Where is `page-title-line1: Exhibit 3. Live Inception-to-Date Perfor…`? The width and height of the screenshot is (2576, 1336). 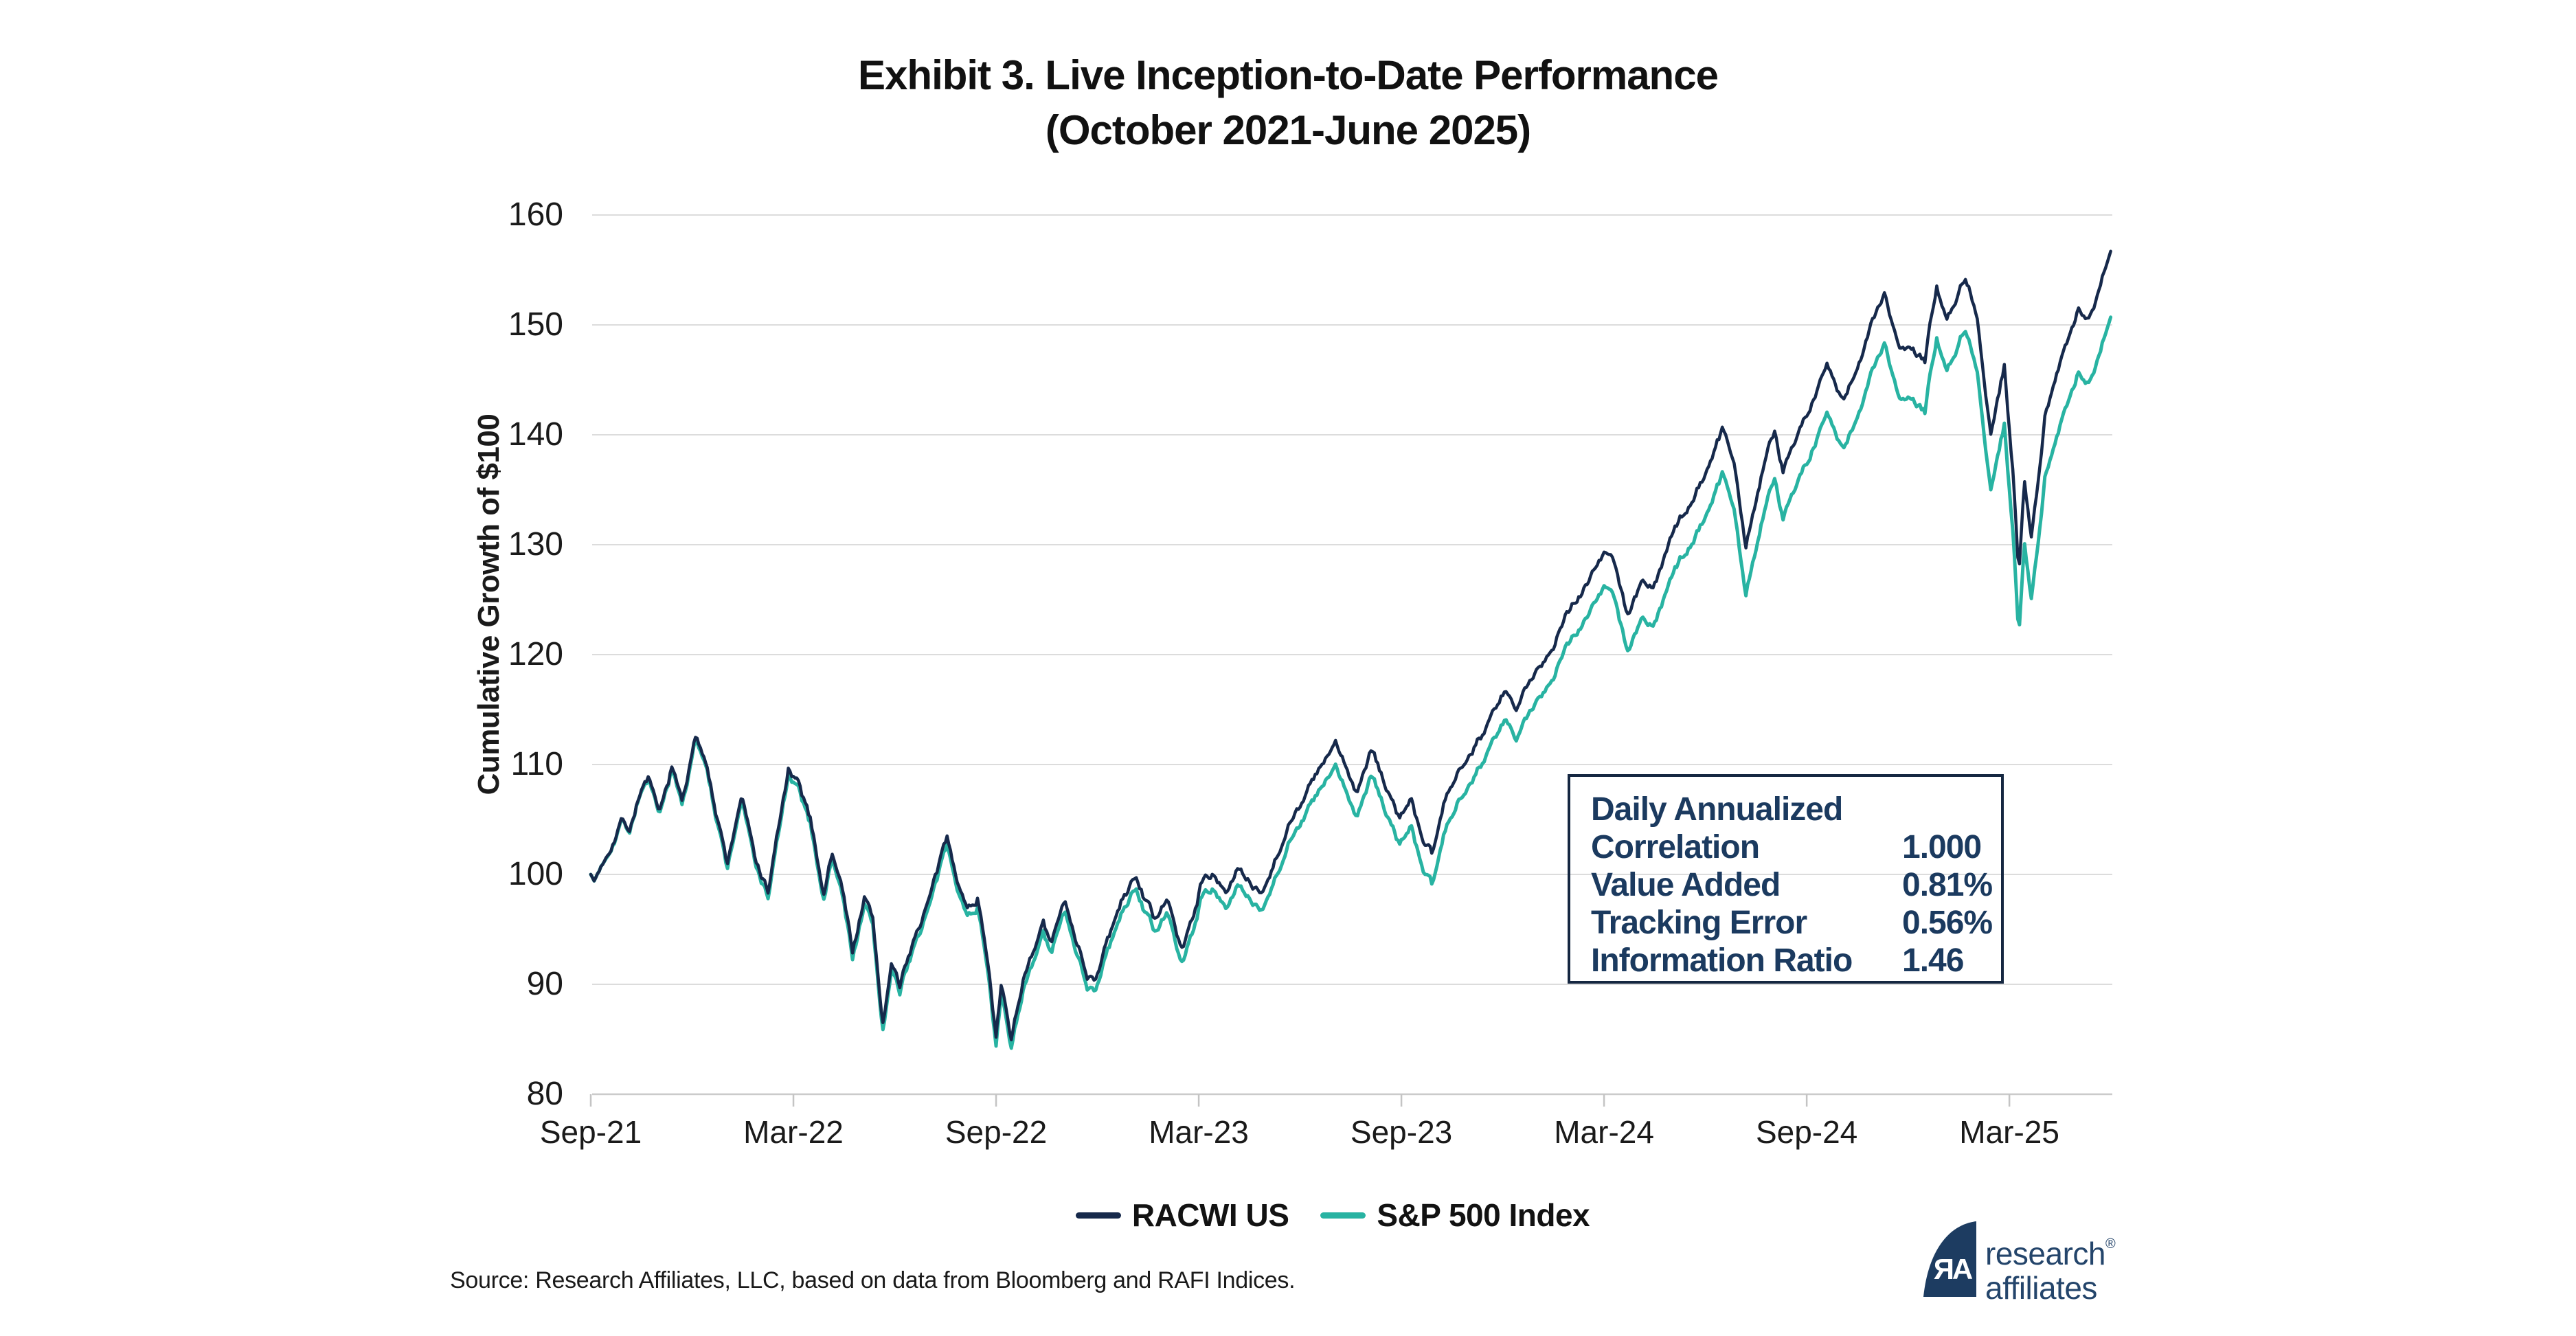 page-title-line1: Exhibit 3. Live Inception-to-Date Perfor… is located at coordinates (1288, 75).